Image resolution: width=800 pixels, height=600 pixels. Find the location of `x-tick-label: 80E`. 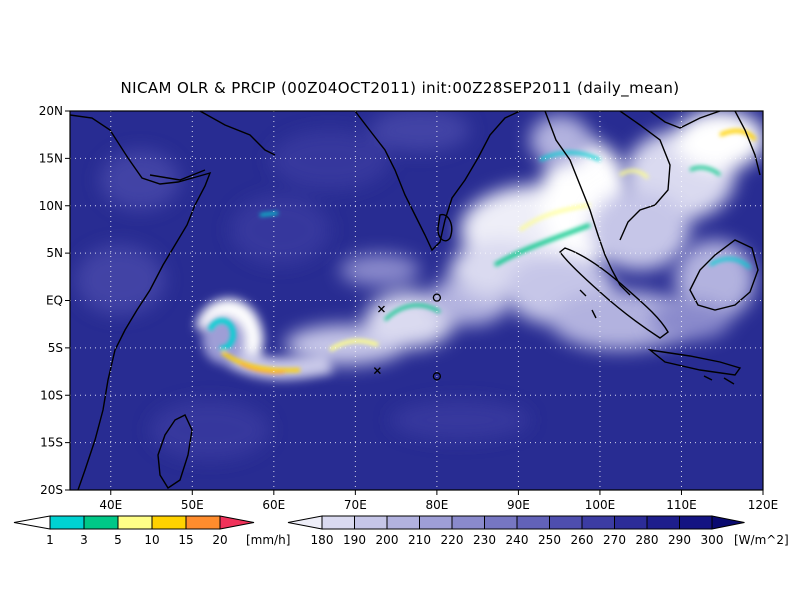

x-tick-label: 80E is located at coordinates (436, 505).